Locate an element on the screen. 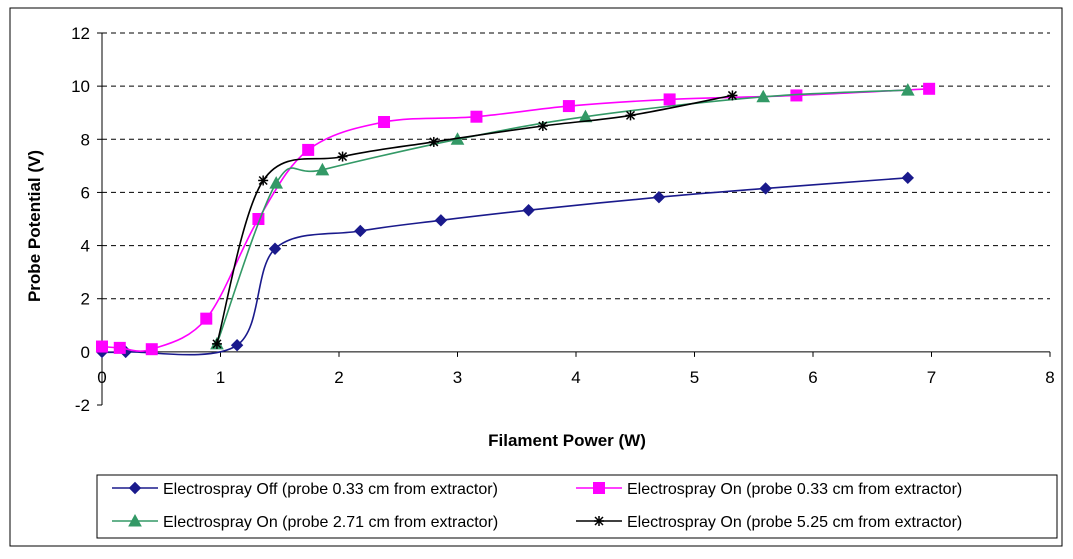 The image size is (1073, 559). x-axis-title: Filament Power (W) is located at coordinates (567, 440).